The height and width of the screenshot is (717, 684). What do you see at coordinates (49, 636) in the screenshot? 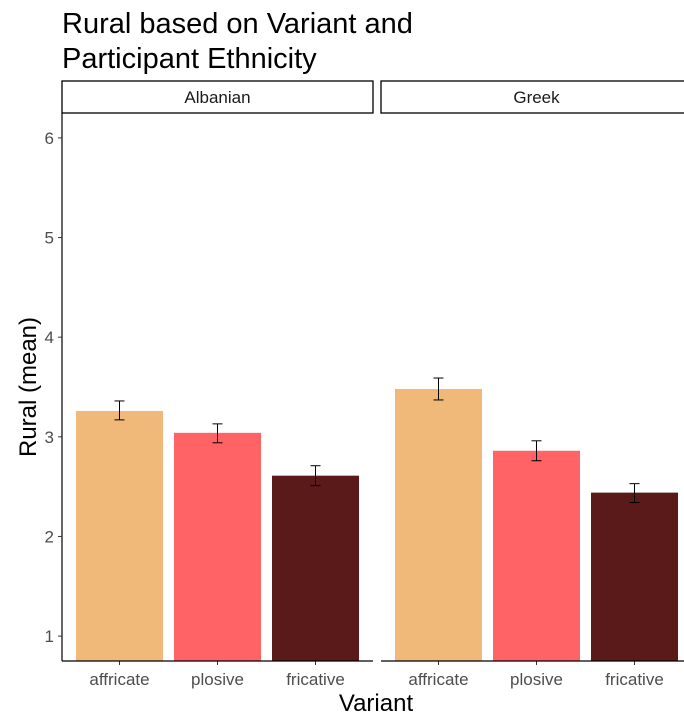
I see `y-tick-label: 1` at bounding box center [49, 636].